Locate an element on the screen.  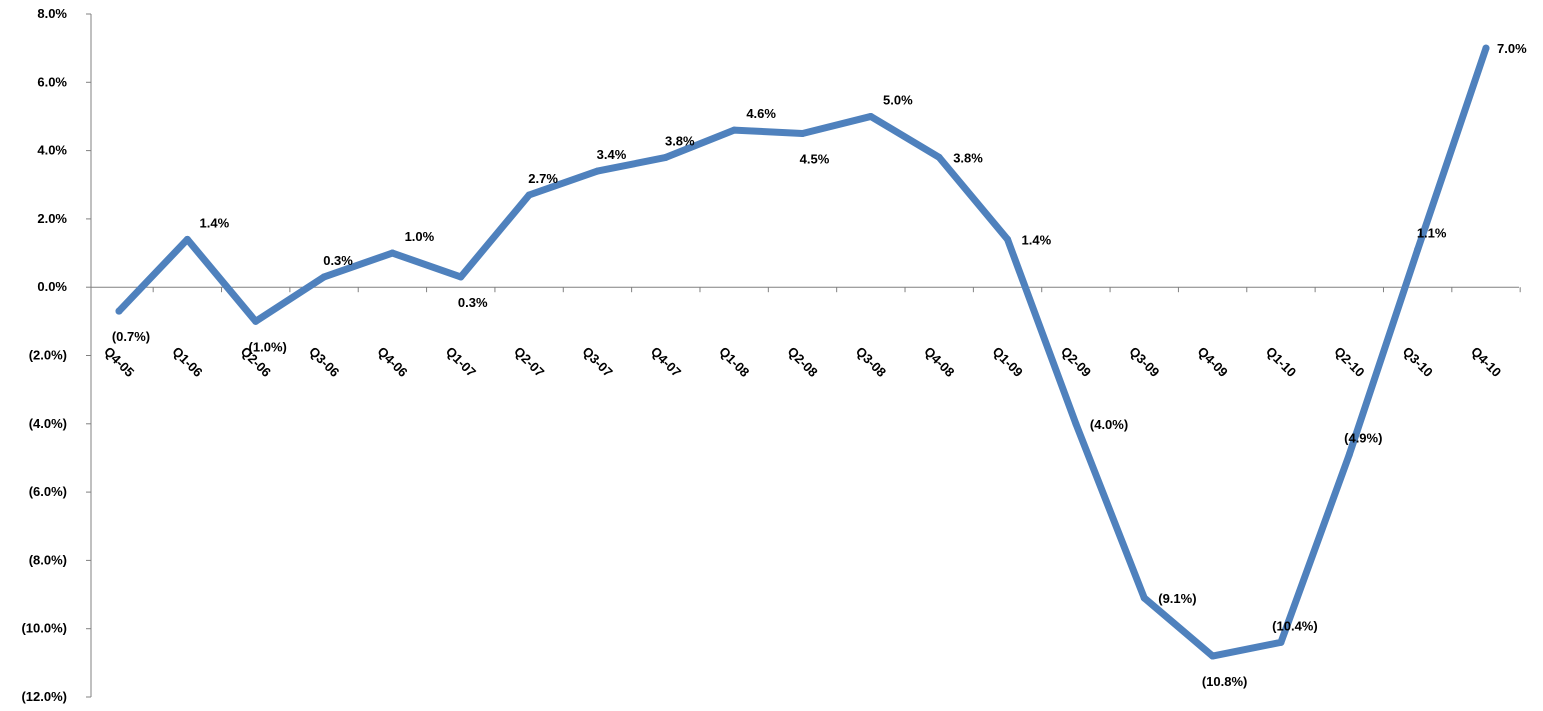
x-category-label: Q2-09 is located at coordinates (1076, 362).